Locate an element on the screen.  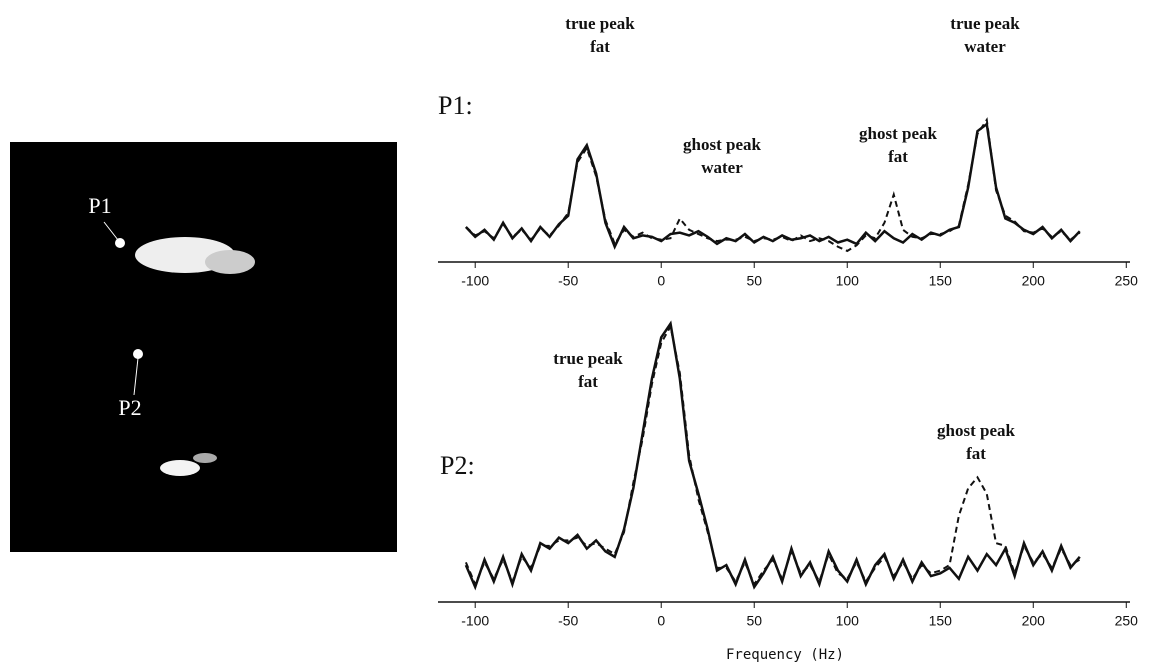
chart-title: P2: is located at coordinates (457, 465).